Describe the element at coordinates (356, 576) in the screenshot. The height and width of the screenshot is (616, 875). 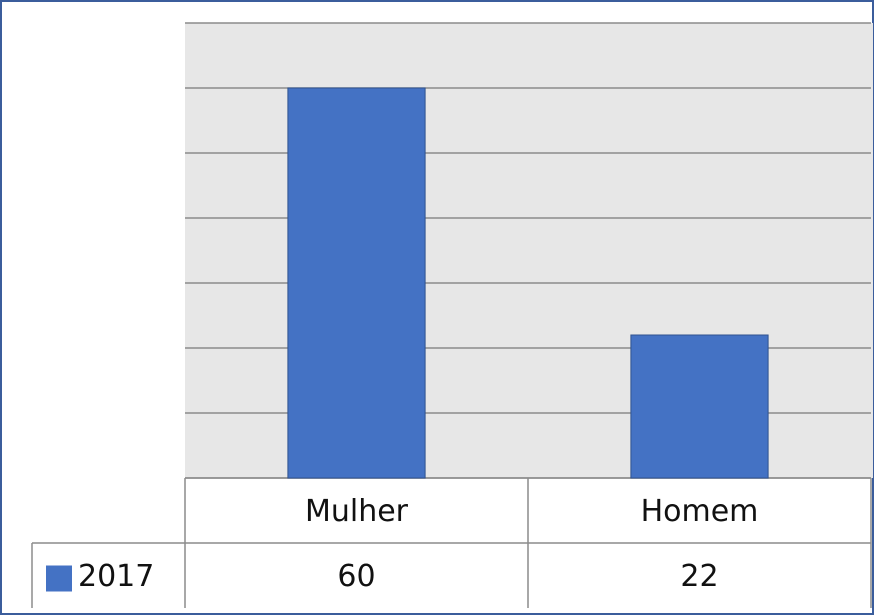
I see `table-value: 60` at that location.